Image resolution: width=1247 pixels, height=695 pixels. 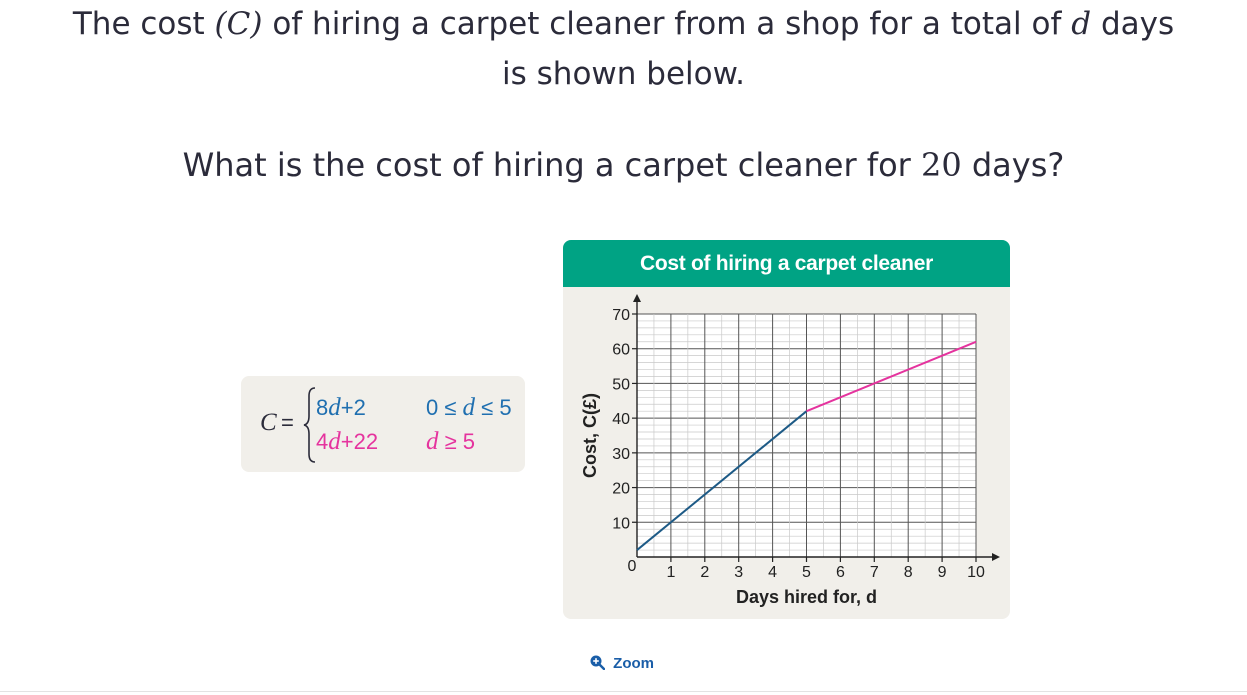 What do you see at coordinates (268, 422) in the screenshot?
I see `formula-lhs: C` at bounding box center [268, 422].